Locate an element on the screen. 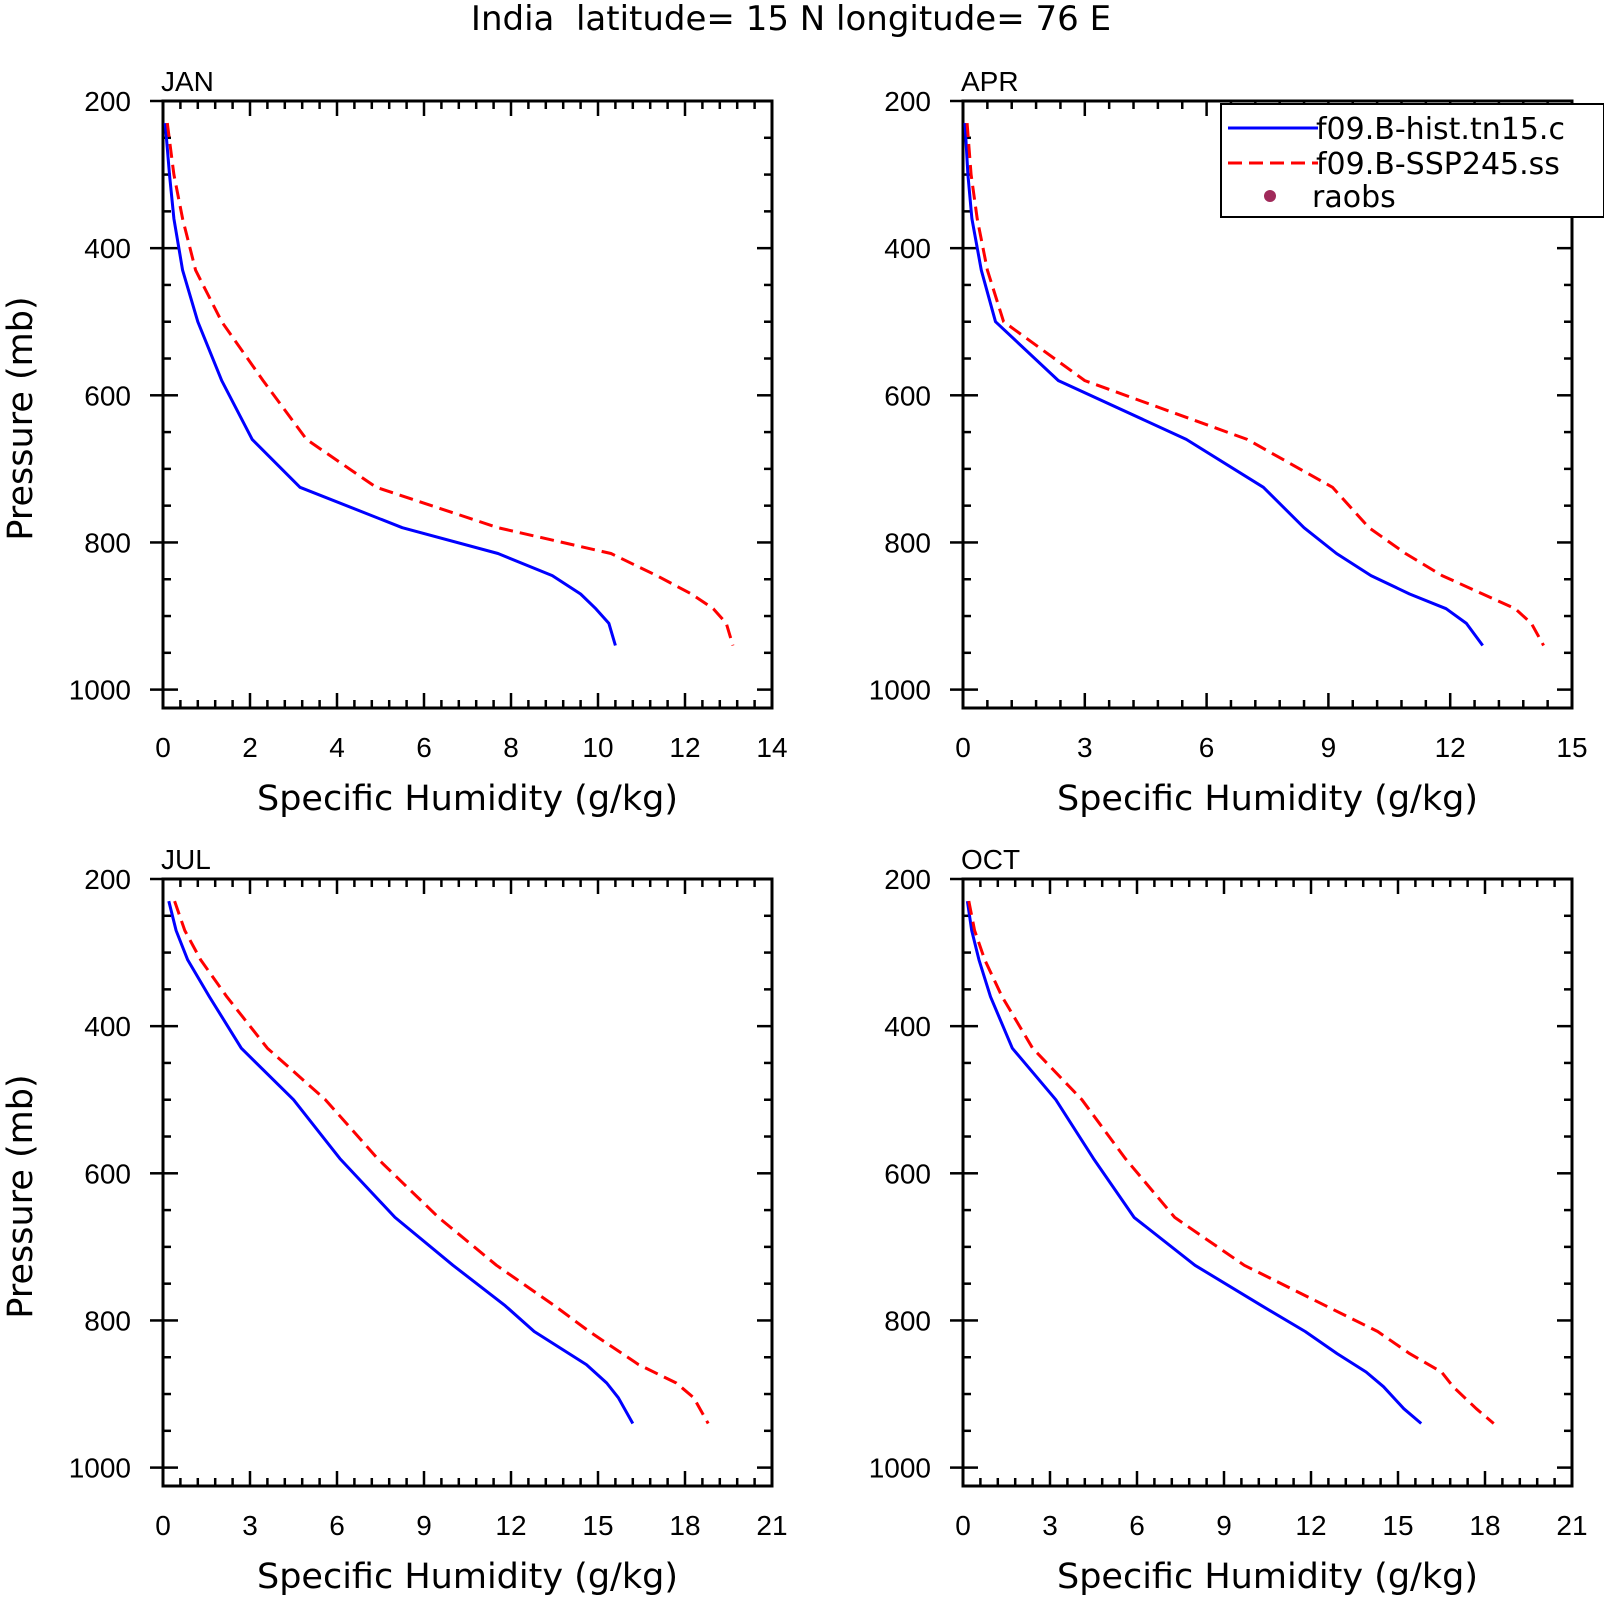  legend-marker-raobs is located at coordinates (1270, 196).